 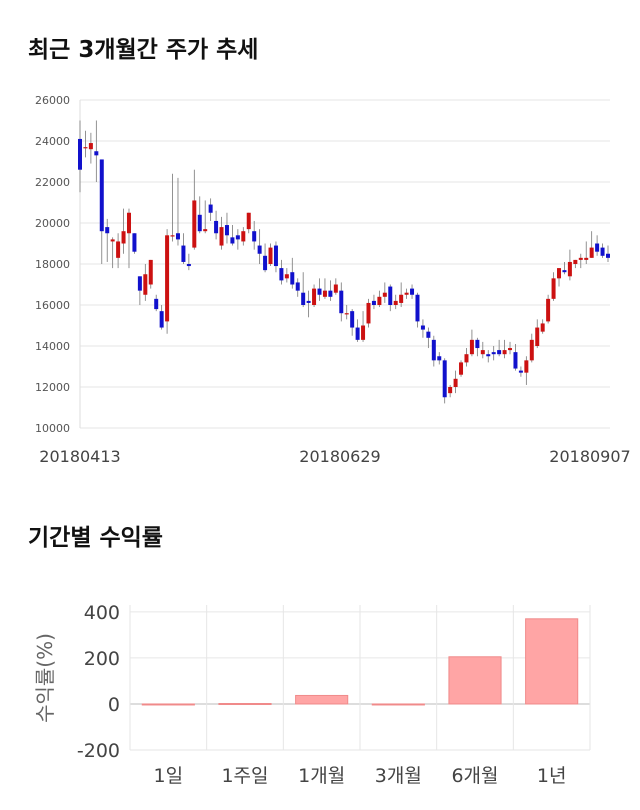 What do you see at coordinates (589, 456) in the screenshot?
I see `price-x-tick-label: 20180907` at bounding box center [589, 456].